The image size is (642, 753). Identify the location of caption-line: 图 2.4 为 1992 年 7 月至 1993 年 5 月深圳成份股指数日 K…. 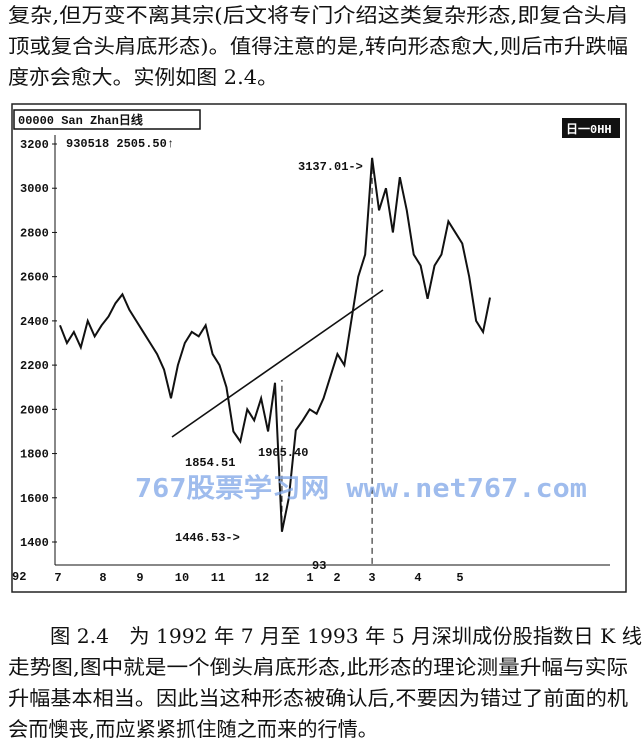
(346, 636).